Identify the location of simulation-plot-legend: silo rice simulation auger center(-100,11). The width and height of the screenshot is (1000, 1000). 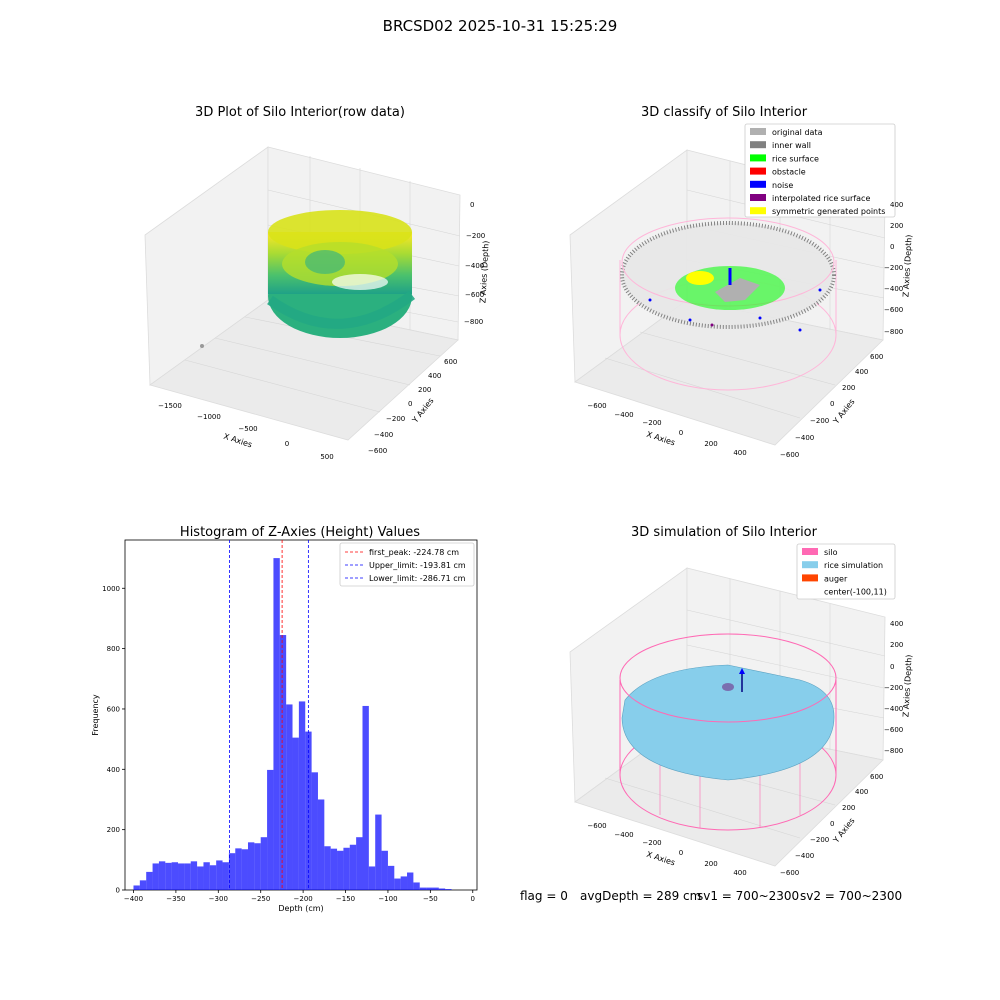
(846, 571).